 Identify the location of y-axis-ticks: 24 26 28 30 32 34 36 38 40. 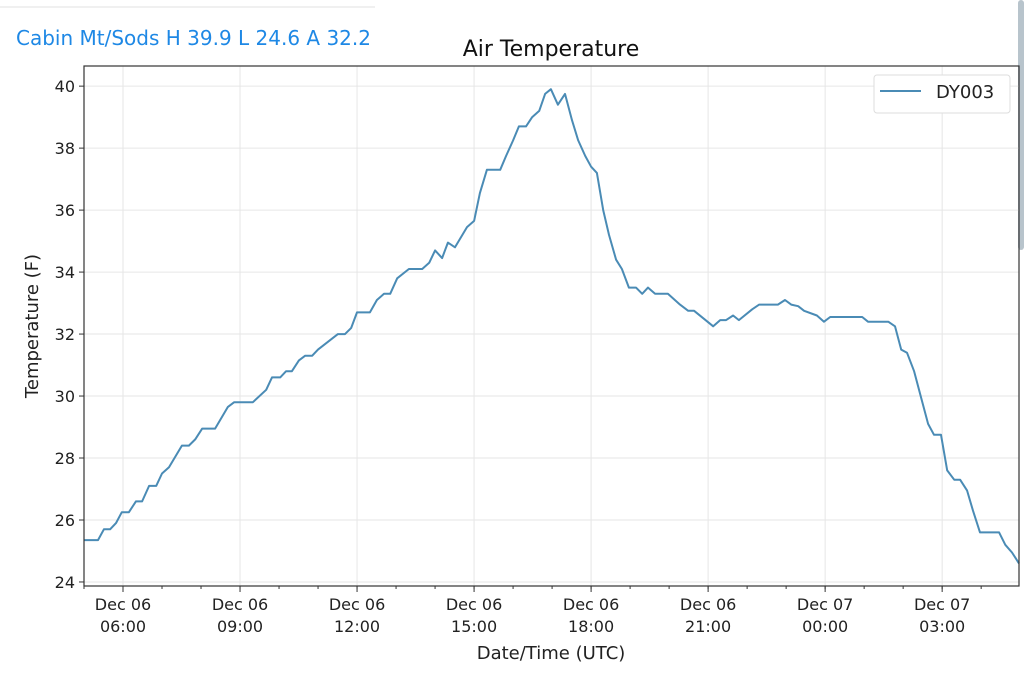
(69, 334).